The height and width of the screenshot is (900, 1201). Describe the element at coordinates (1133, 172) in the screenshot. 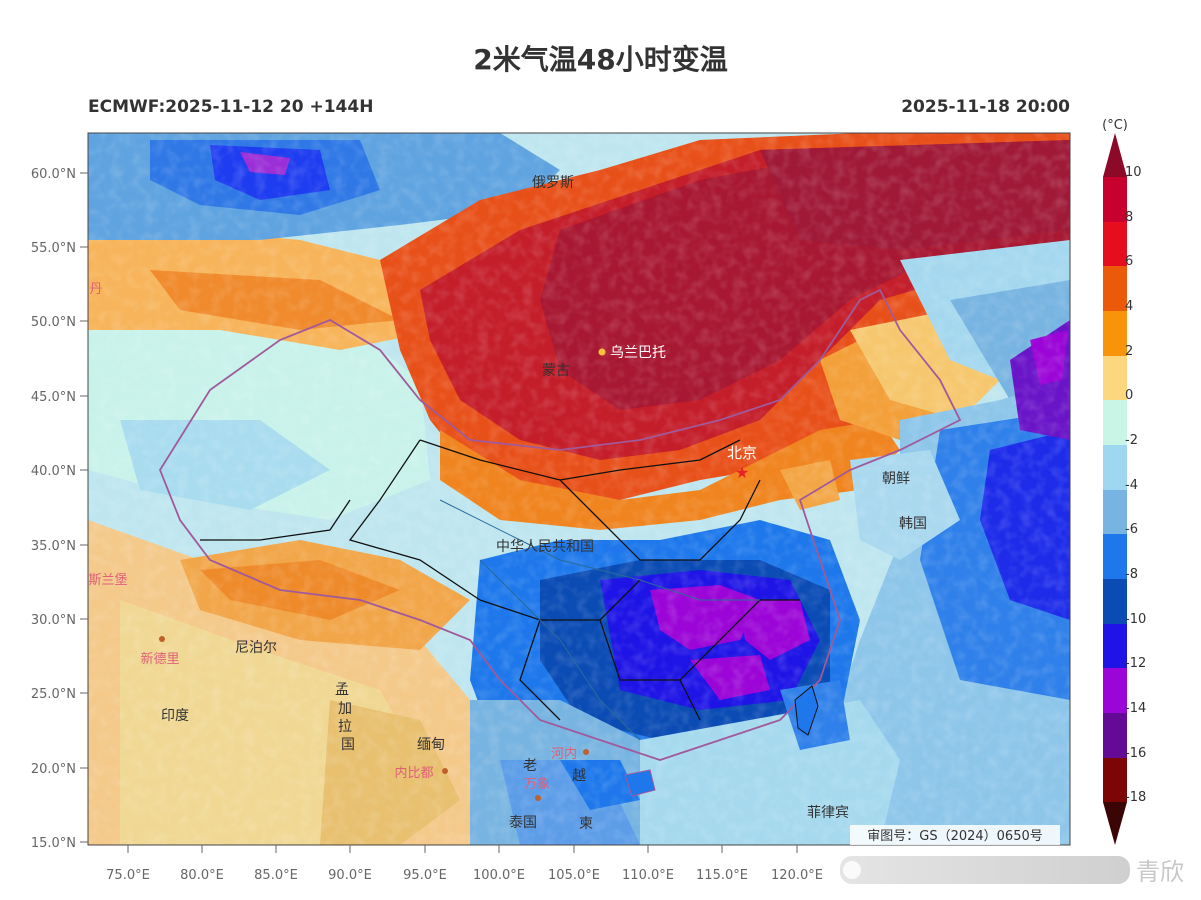

I see `colorbar-tick: 10` at that location.